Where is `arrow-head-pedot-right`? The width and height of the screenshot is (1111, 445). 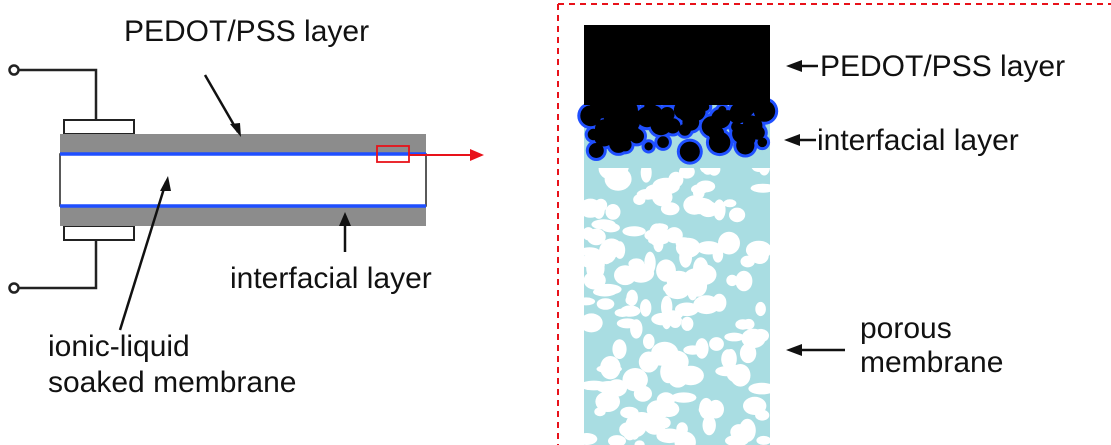
arrow-head-pedot-right is located at coordinates (794, 66).